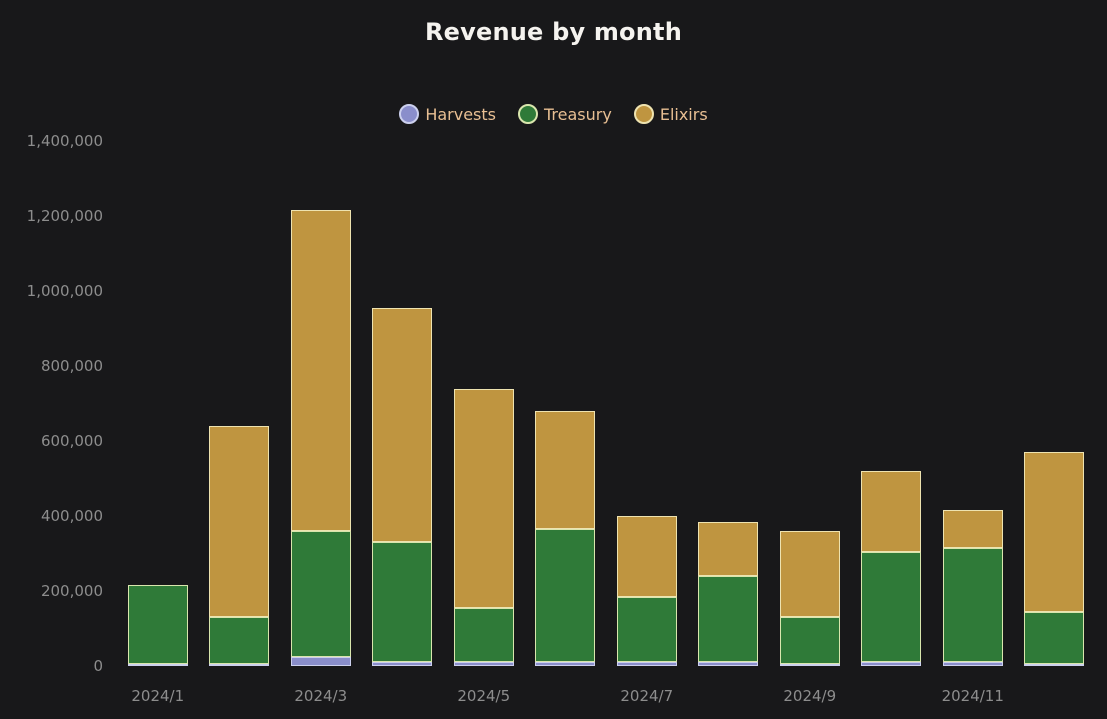 Image resolution: width=1107 pixels, height=719 pixels. Describe the element at coordinates (553, 32) in the screenshot. I see `chart-title: Revenue by month` at that location.